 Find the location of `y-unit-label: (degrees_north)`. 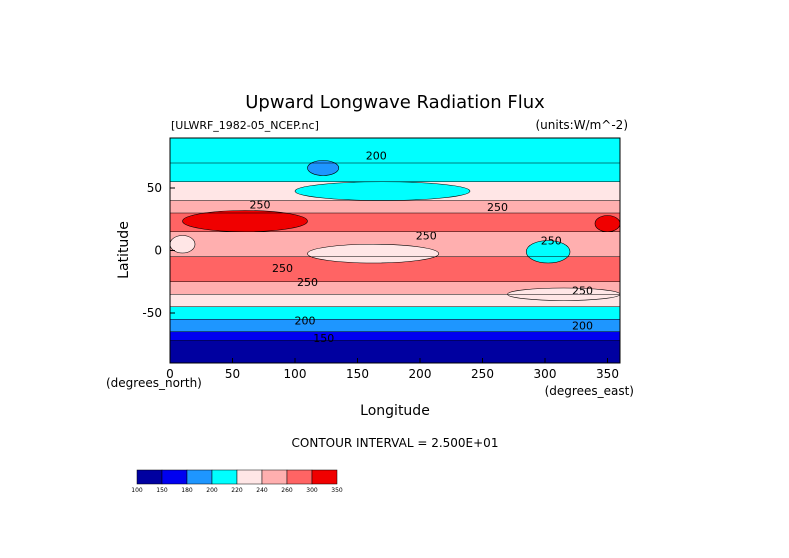

y-unit-label: (degrees_north) is located at coordinates (154, 383).